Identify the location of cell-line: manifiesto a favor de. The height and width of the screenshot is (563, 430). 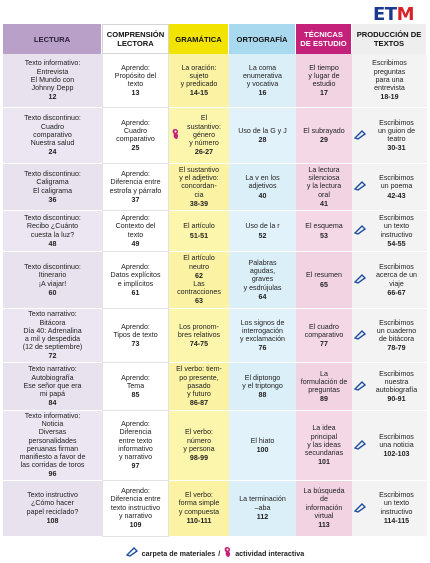
(52, 457).